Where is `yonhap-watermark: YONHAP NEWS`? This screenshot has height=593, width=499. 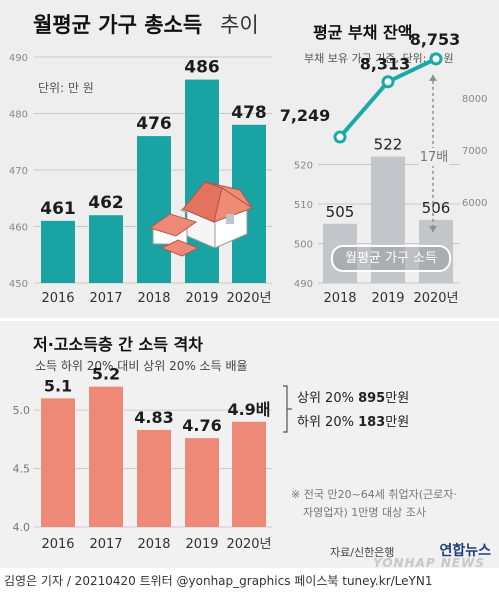 yonhap-watermark: YONHAP NEWS is located at coordinates (429, 563).